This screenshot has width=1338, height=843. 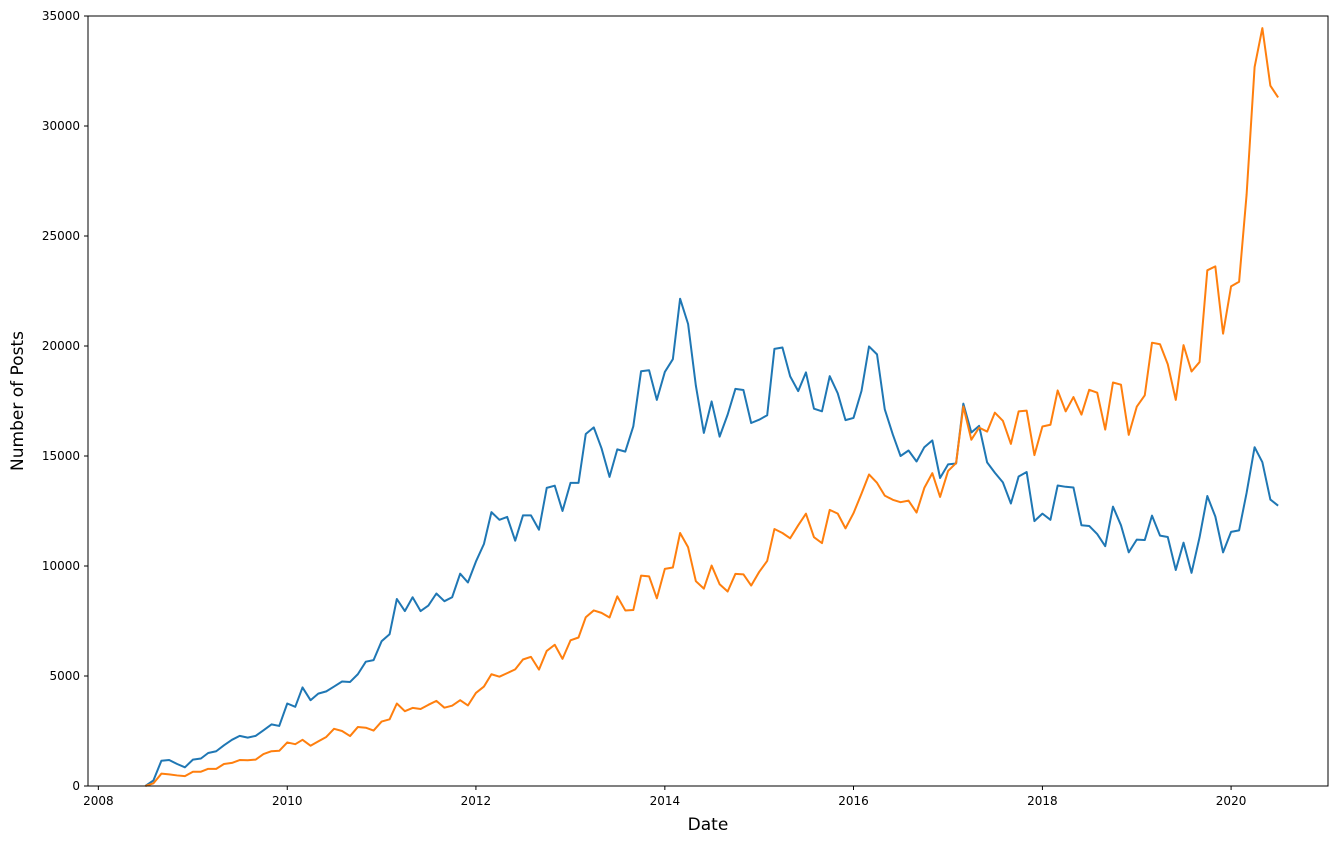 I want to click on x-tick-label: 2018, so click(x=1042, y=801).